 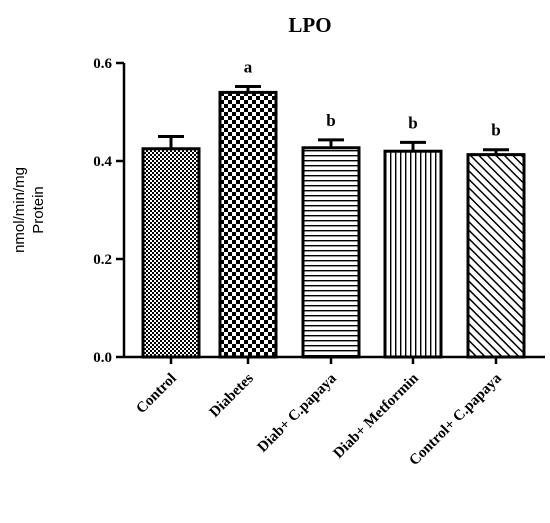 I want to click on significance-letter: a, so click(x=248, y=67).